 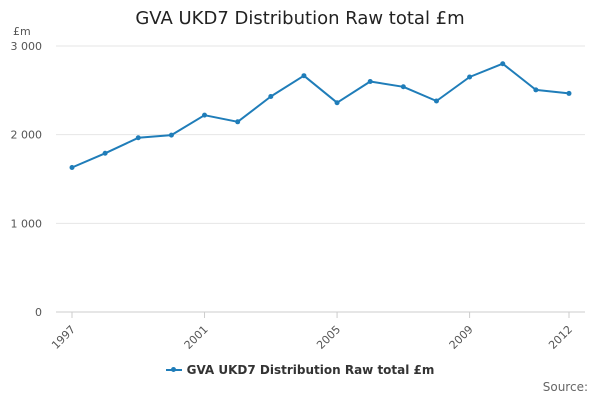 What do you see at coordinates (310, 370) in the screenshot?
I see `legend-label: GVA UKD7 Distribution Raw total £m` at bounding box center [310, 370].